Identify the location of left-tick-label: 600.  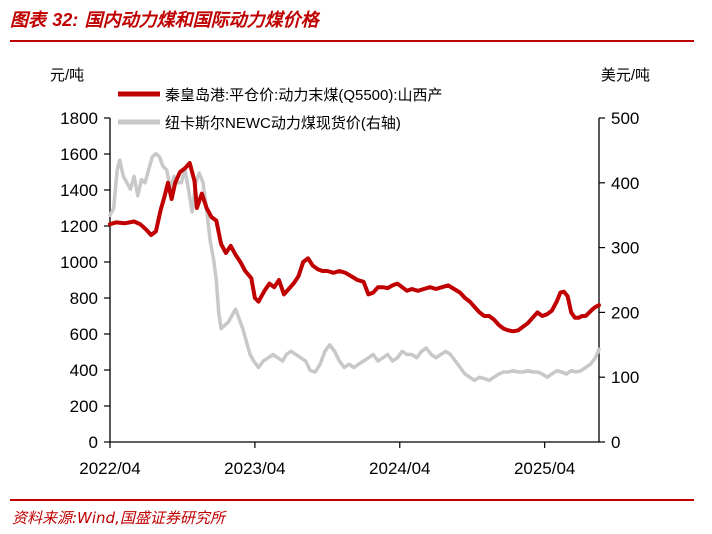
(84, 334).